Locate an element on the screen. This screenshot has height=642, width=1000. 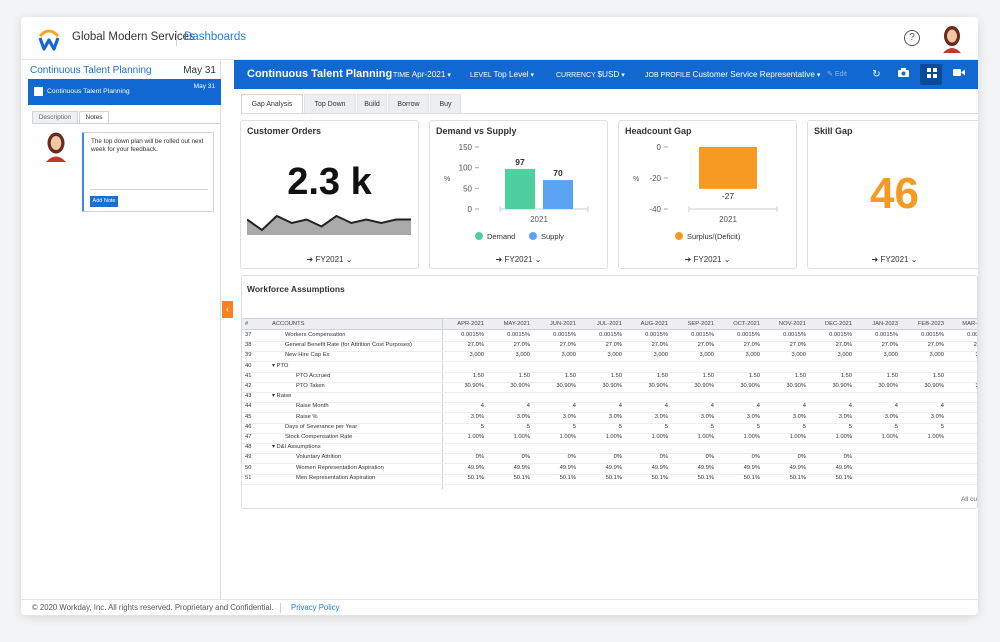
filter-level: LEVEL Top Level ▾ is located at coordinates (502, 74).